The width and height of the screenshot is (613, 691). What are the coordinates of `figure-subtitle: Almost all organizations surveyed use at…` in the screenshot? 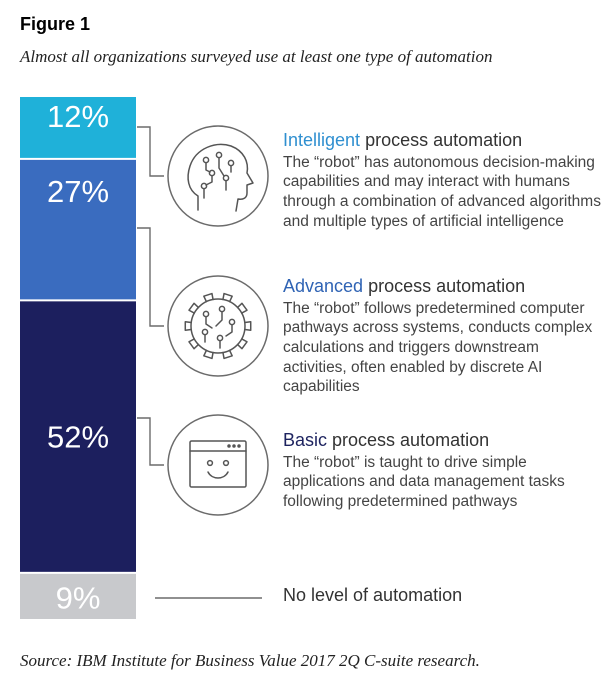 It's located at (256, 56).